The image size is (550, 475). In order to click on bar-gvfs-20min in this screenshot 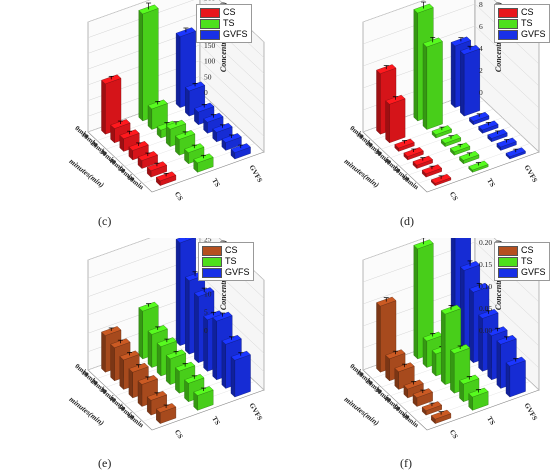, I will do `click(479, 118)`.